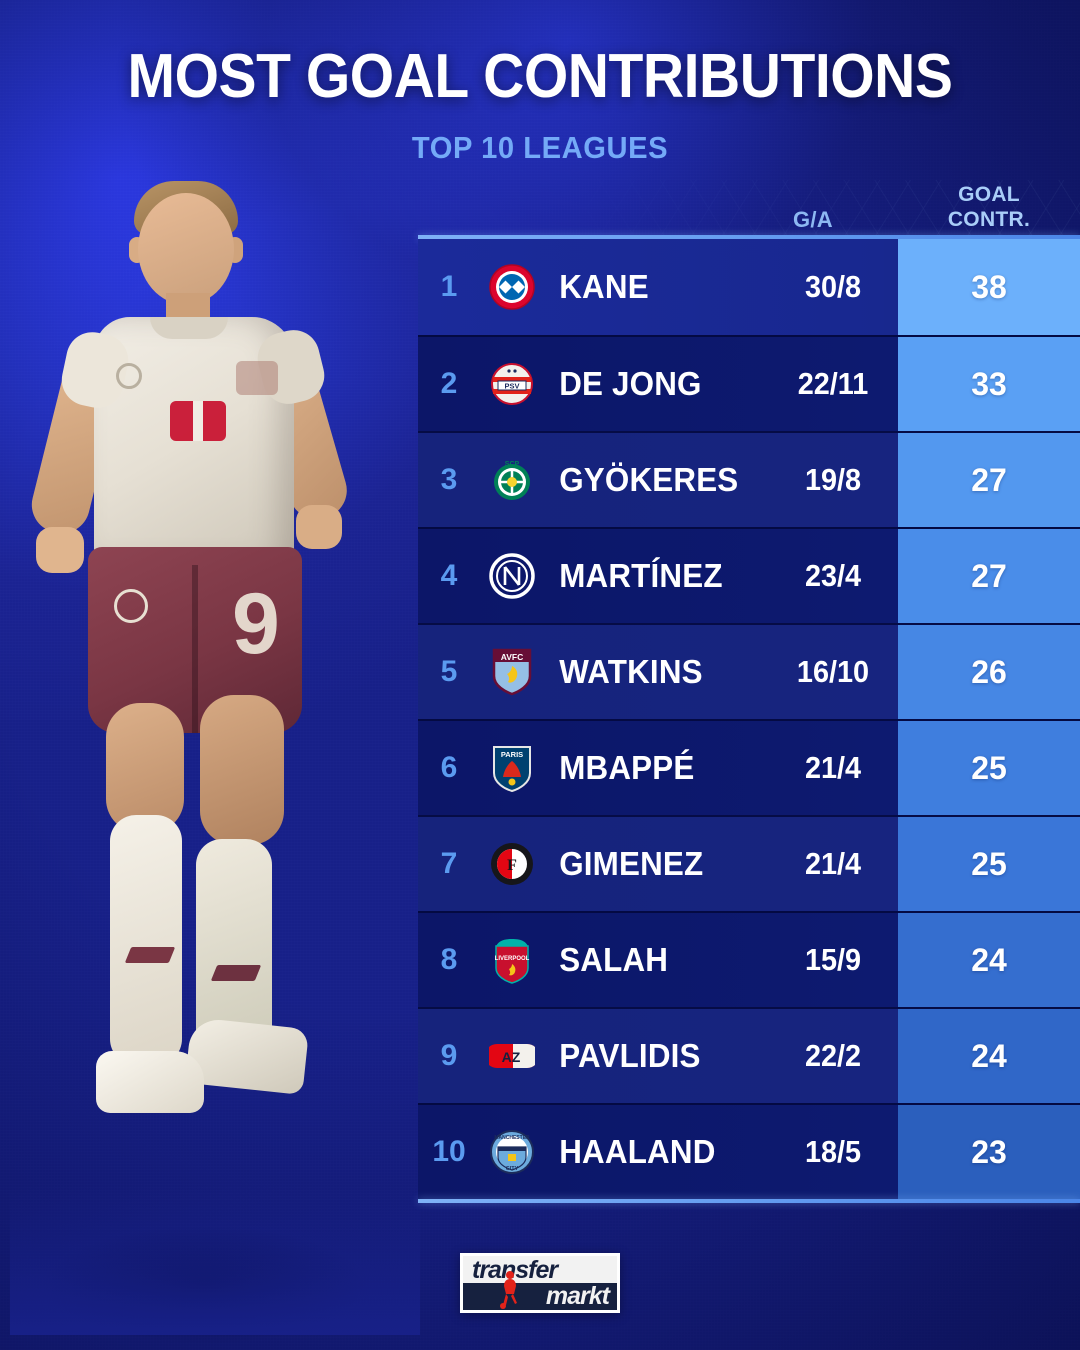 This screenshot has width=1080, height=1350. What do you see at coordinates (649, 479) in the screenshot?
I see `row-player-name: GYÖKERES` at bounding box center [649, 479].